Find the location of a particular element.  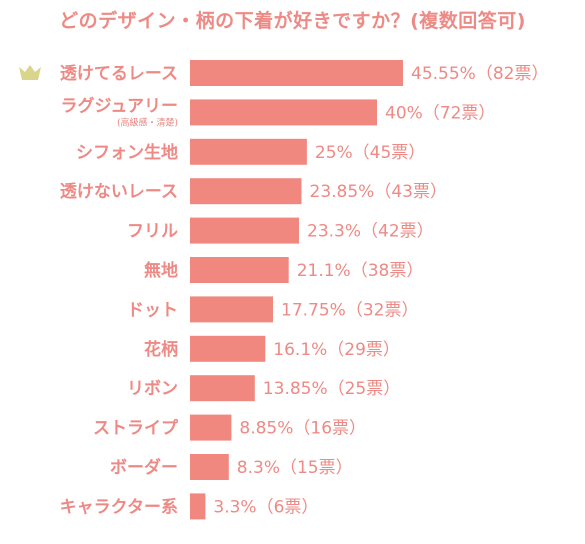

data-label: 40%（72票） is located at coordinates (440, 113).